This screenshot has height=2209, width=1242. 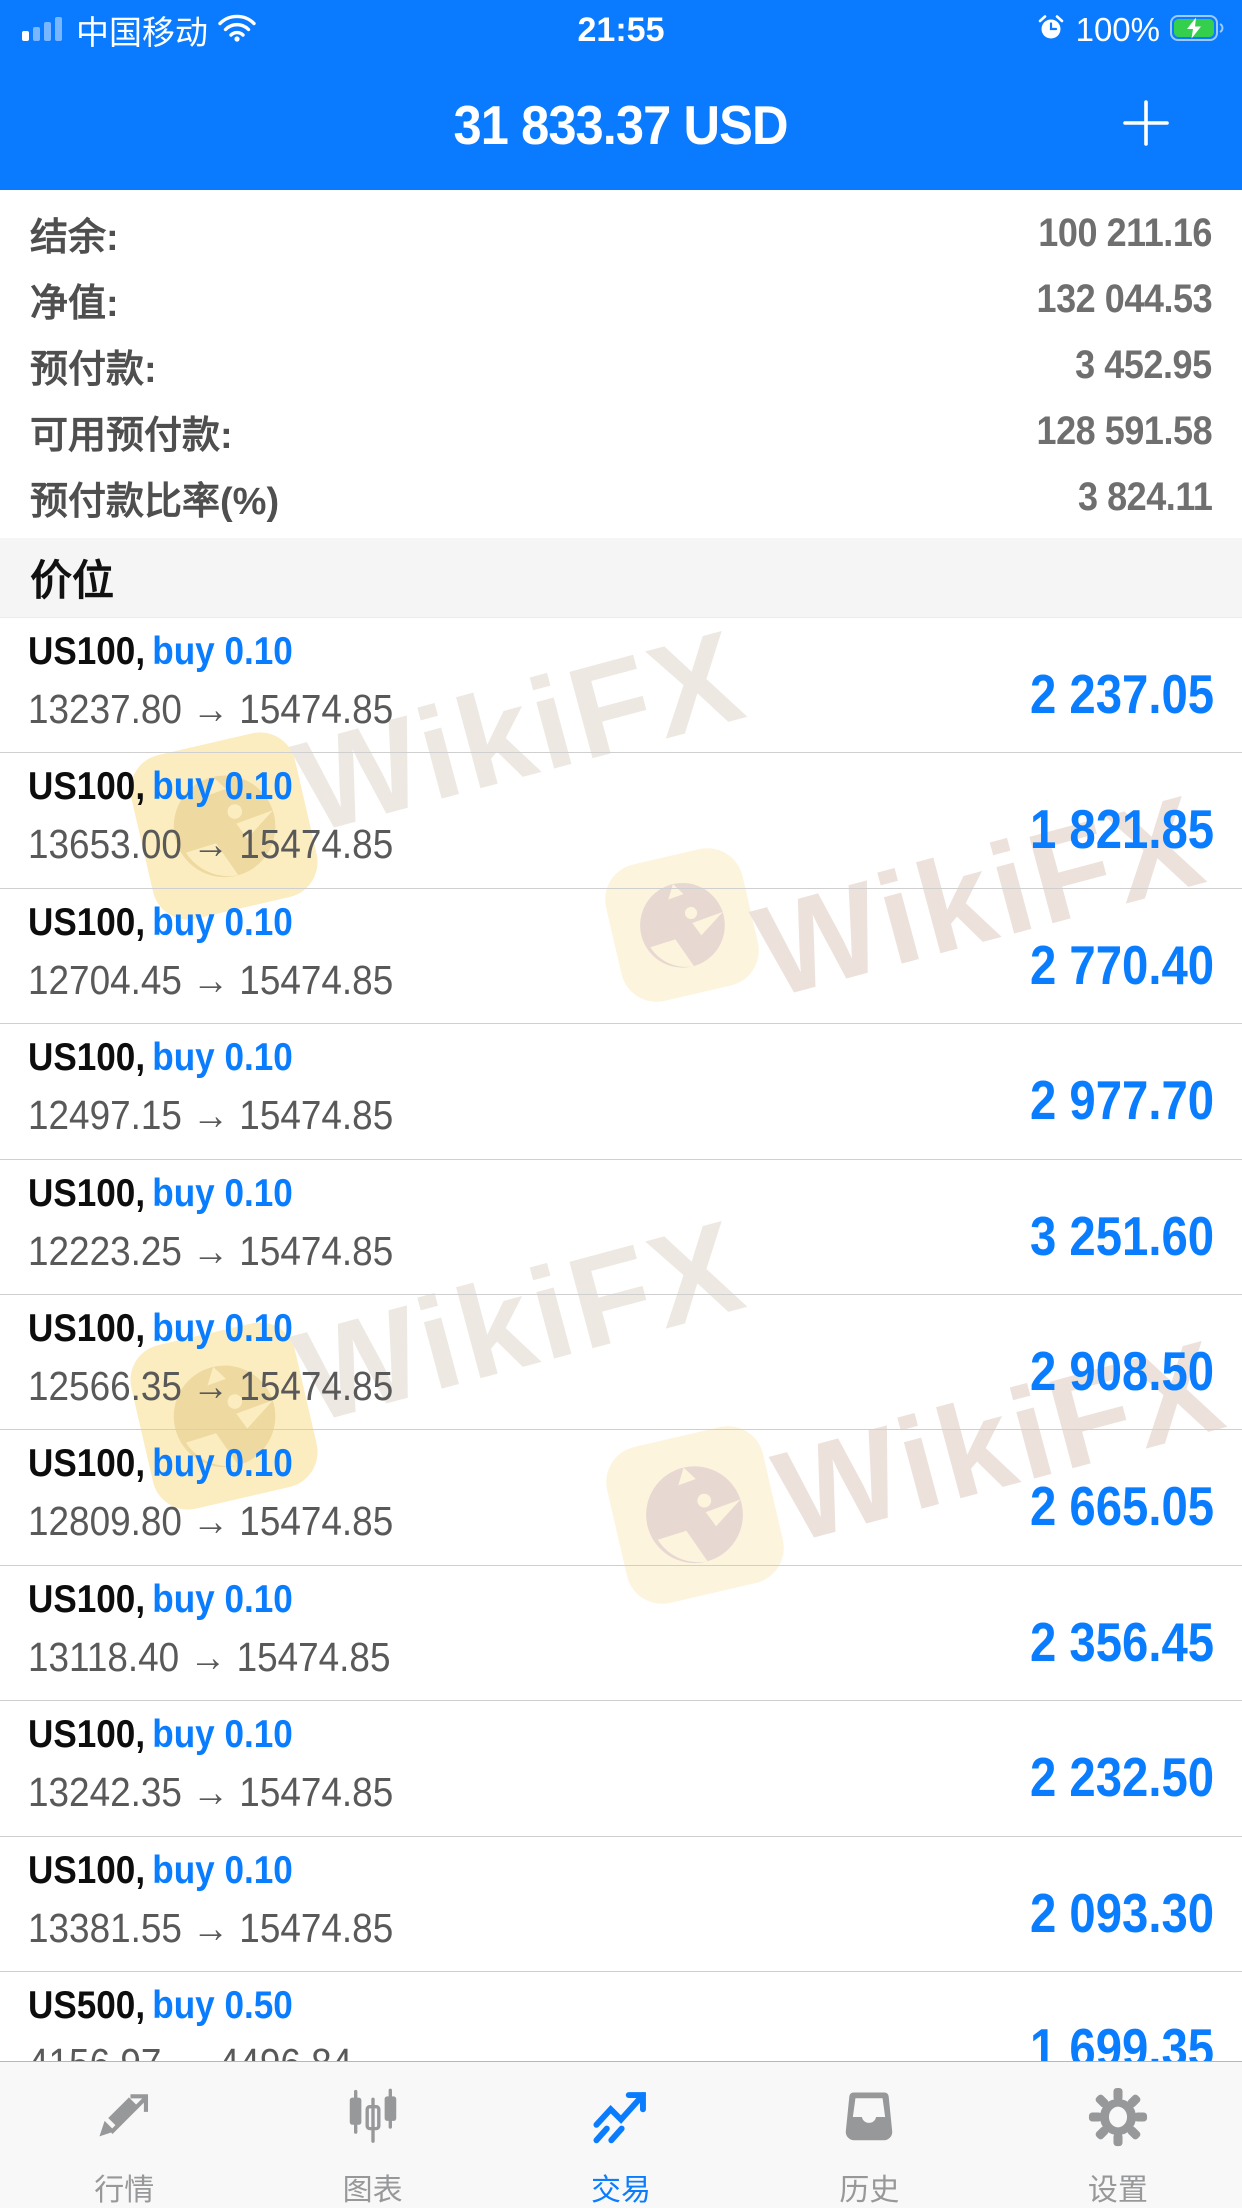 I want to click on position-profit: 2 977.70, so click(x=1121, y=1100).